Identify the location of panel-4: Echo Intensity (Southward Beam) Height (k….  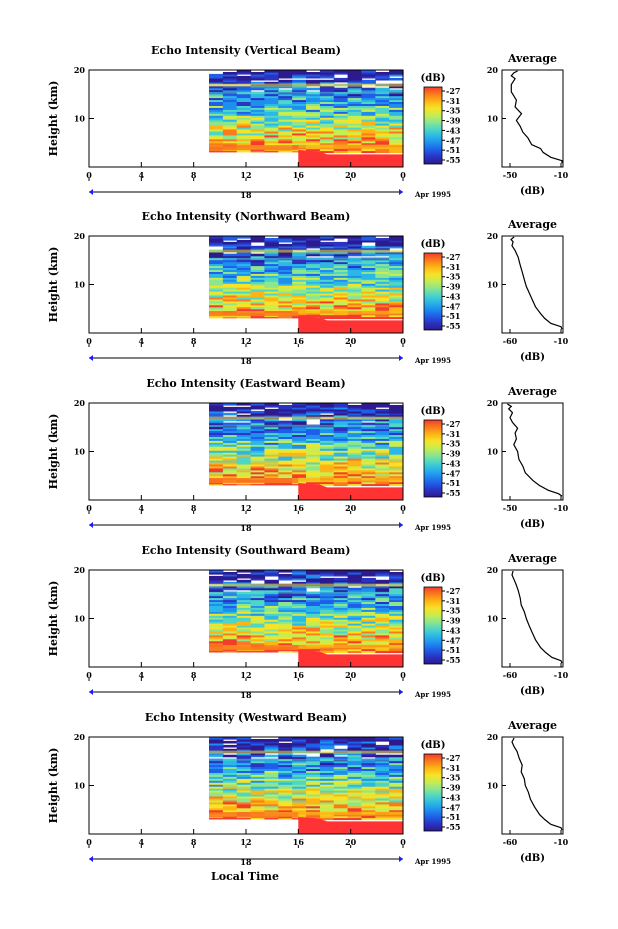
(308, 622).